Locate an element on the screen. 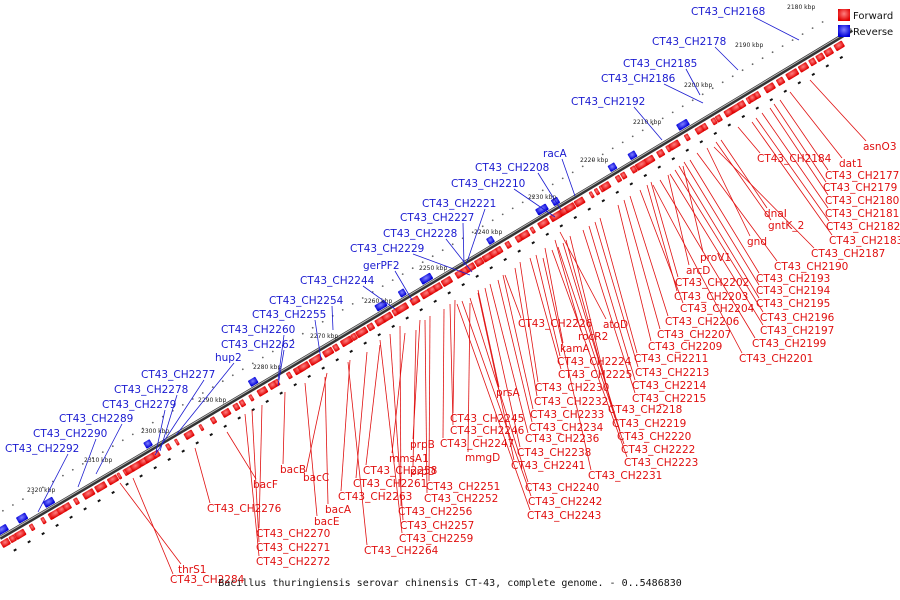 This screenshot has height=600, width=900. reverse-gene-label: racA is located at coordinates (555, 154).